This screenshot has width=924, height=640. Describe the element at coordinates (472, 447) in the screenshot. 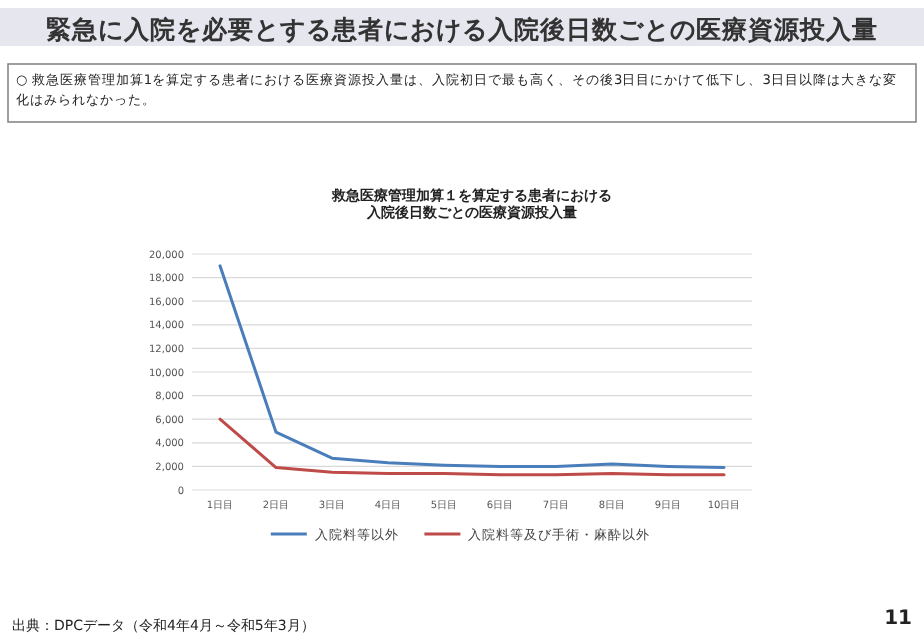

I see `line-series` at that location.